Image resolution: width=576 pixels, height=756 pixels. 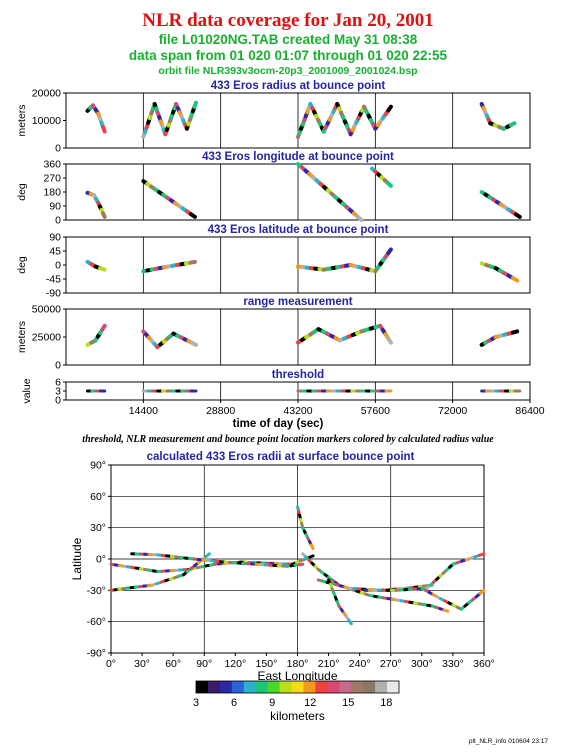 What do you see at coordinates (22, 120) in the screenshot?
I see `y-axis-label: meters` at bounding box center [22, 120].